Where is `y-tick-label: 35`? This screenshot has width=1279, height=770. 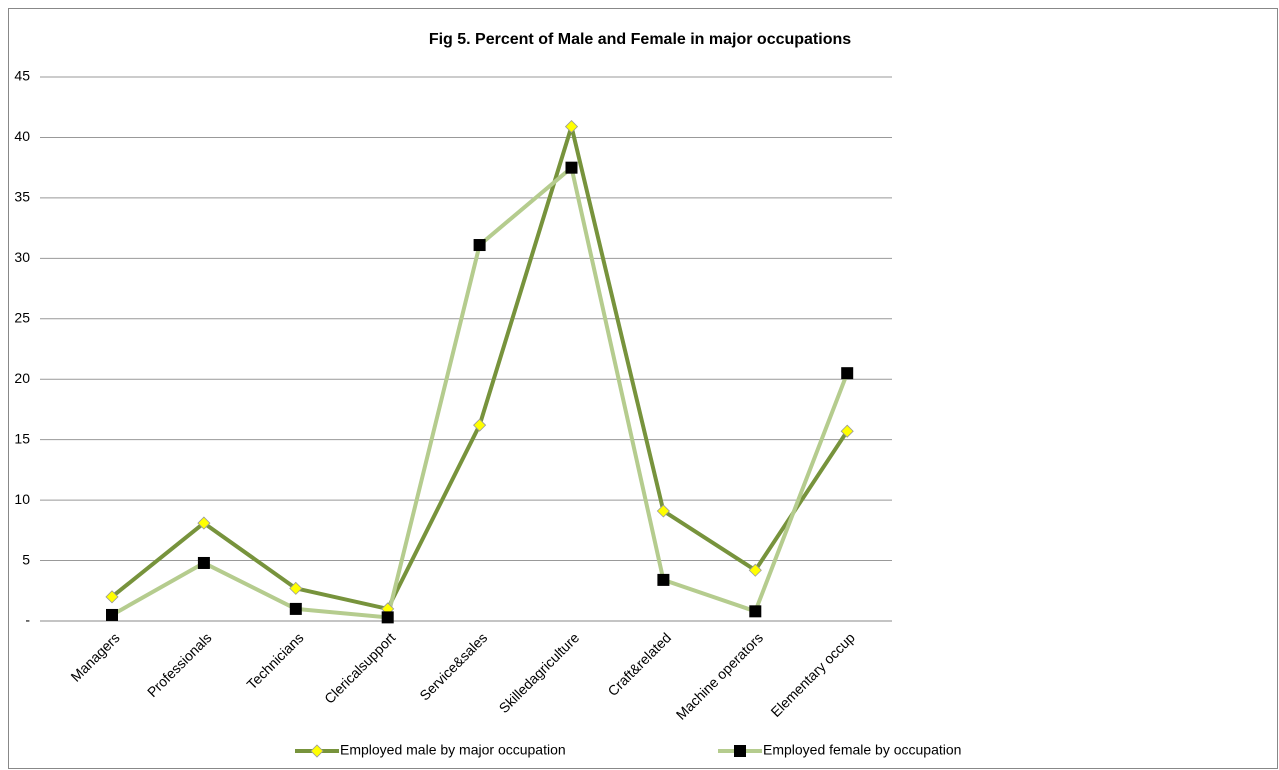 y-tick-label: 35 is located at coordinates (22, 197).